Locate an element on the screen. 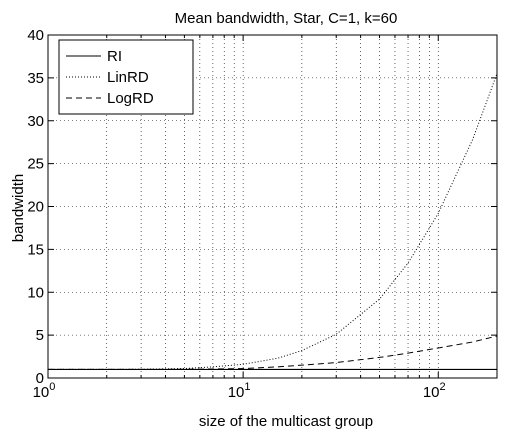 This screenshot has height=433, width=527. y-tick-label: 20 is located at coordinates (35, 207).